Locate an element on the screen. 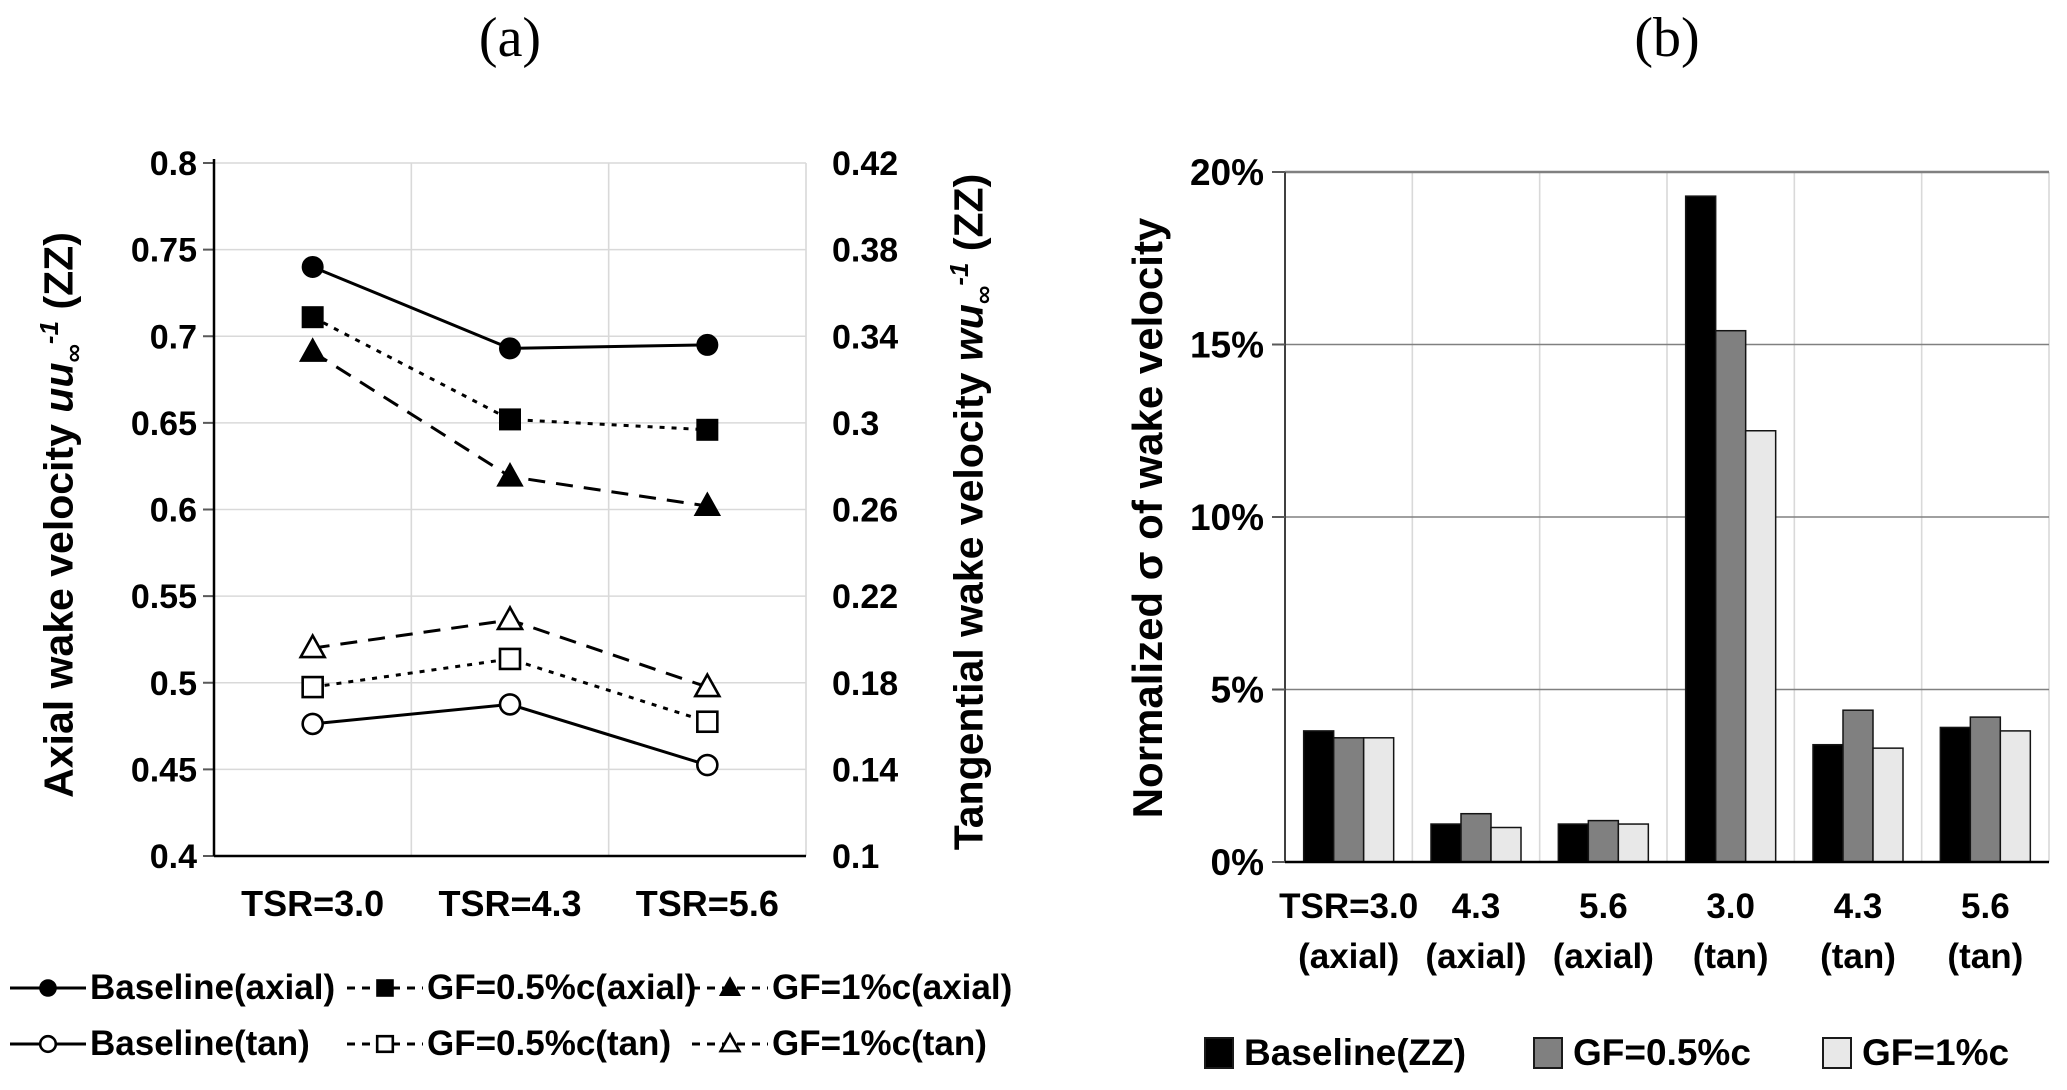  left-axis-tick-label: 0.75 is located at coordinates (164, 251).